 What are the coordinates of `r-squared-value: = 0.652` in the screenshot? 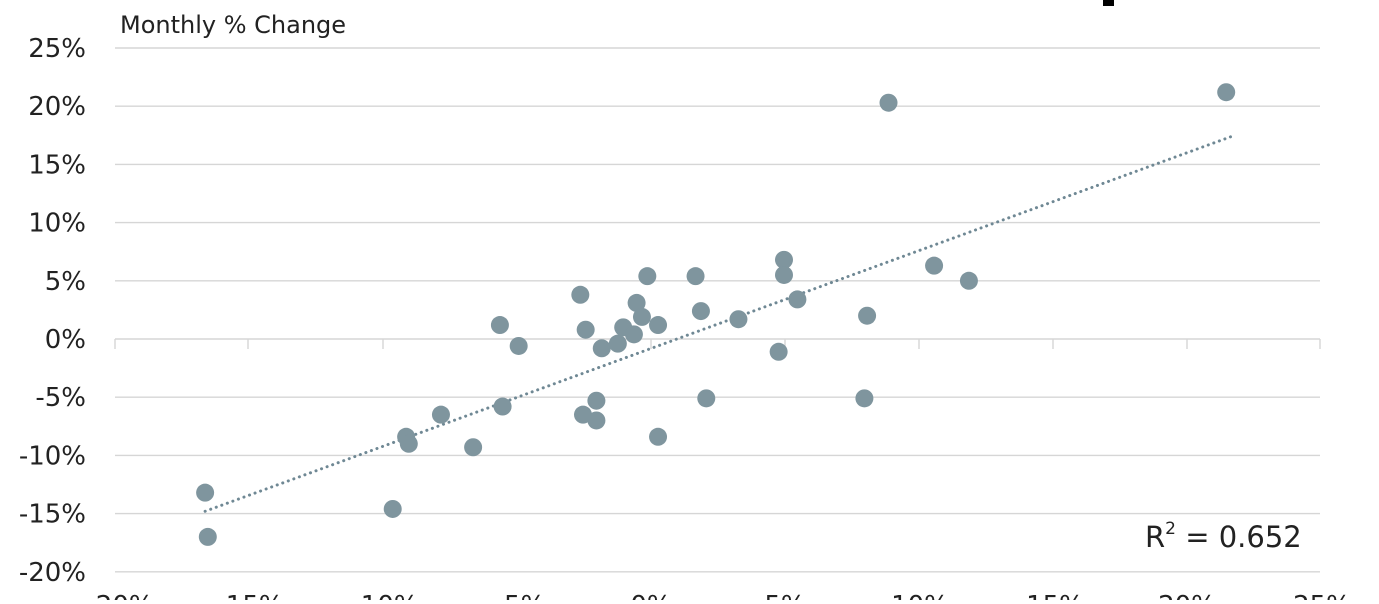 It's located at (1239, 537).